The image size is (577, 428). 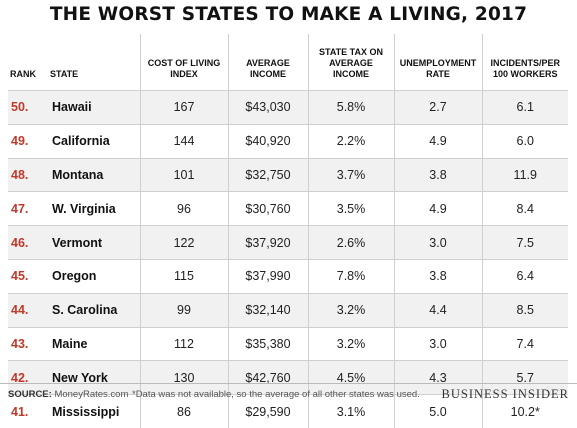 What do you see at coordinates (350, 174) in the screenshot?
I see `cell-tax: 3.7%` at bounding box center [350, 174].